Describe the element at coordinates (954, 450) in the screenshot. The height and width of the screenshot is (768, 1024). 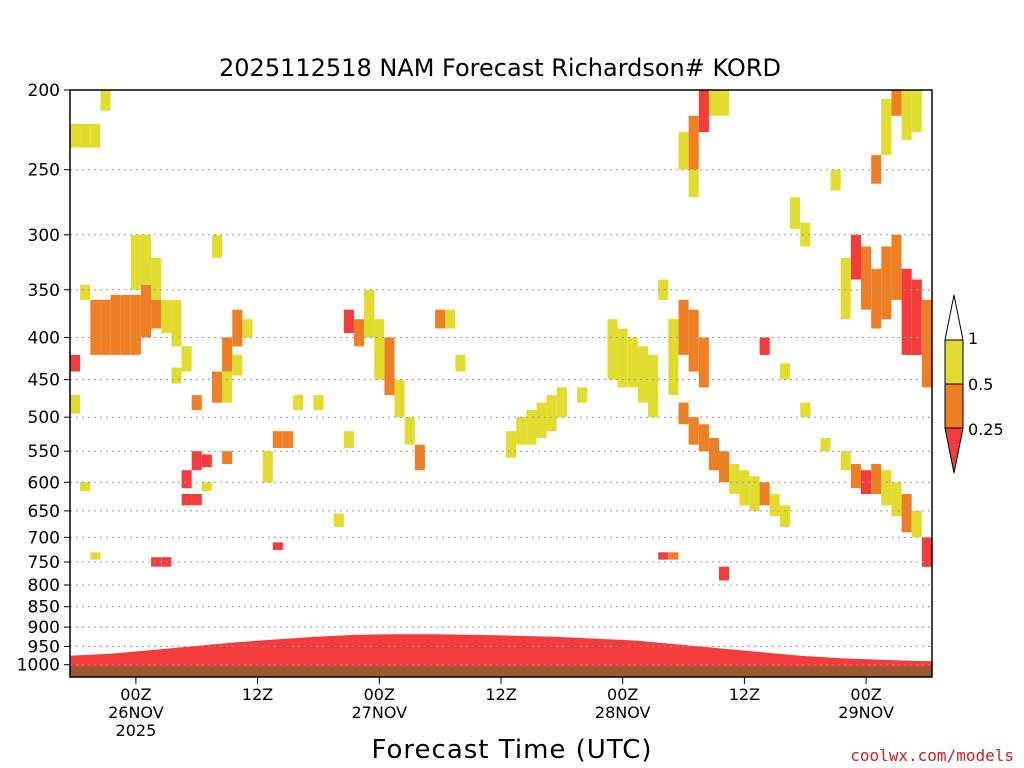
I see `colorbar-bottom-arrow` at that location.